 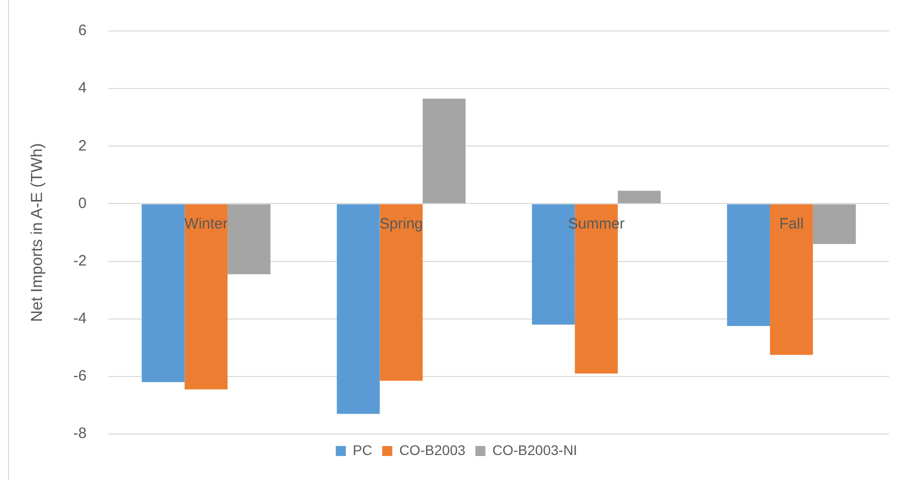 What do you see at coordinates (432, 450) in the screenshot?
I see `legend-label: CO-B2003` at bounding box center [432, 450].